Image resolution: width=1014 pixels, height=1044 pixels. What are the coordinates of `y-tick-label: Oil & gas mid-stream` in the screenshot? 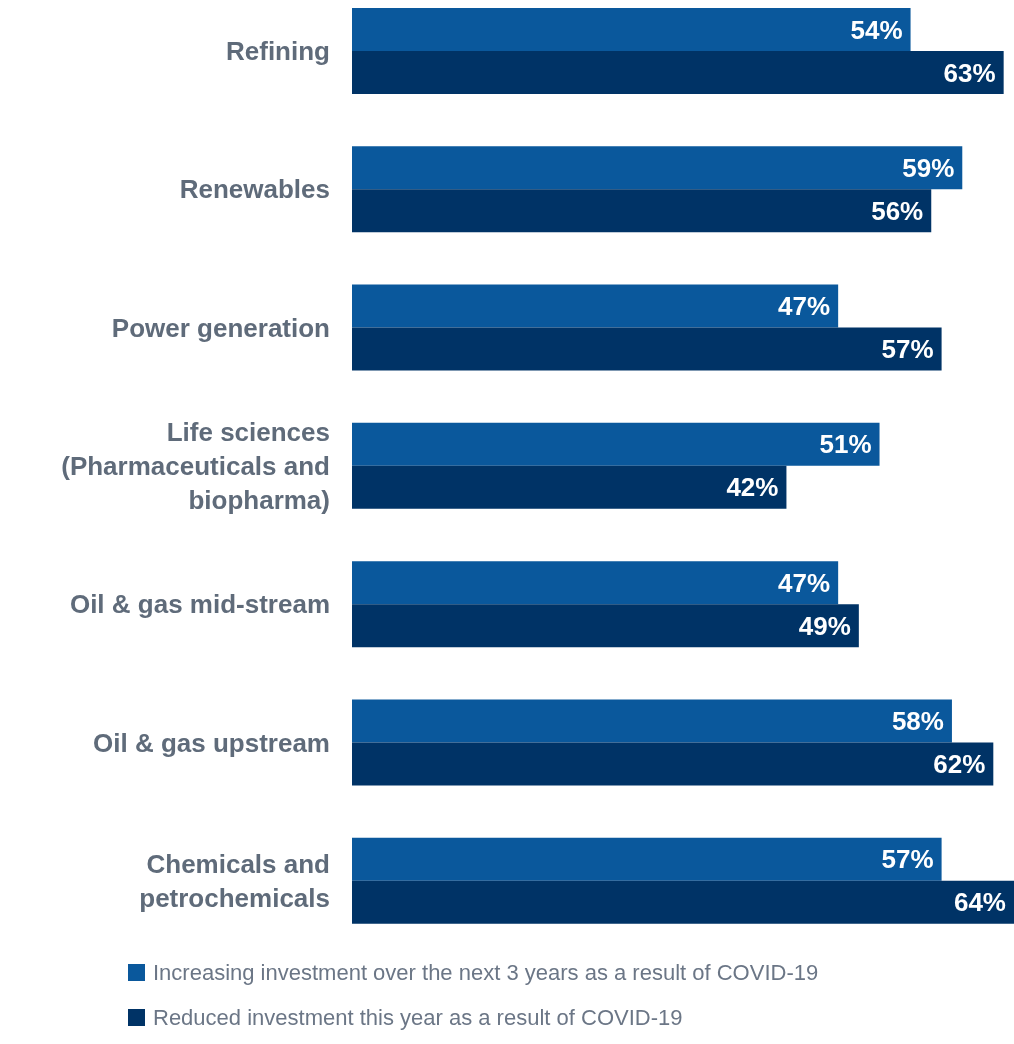 It's located at (199, 604).